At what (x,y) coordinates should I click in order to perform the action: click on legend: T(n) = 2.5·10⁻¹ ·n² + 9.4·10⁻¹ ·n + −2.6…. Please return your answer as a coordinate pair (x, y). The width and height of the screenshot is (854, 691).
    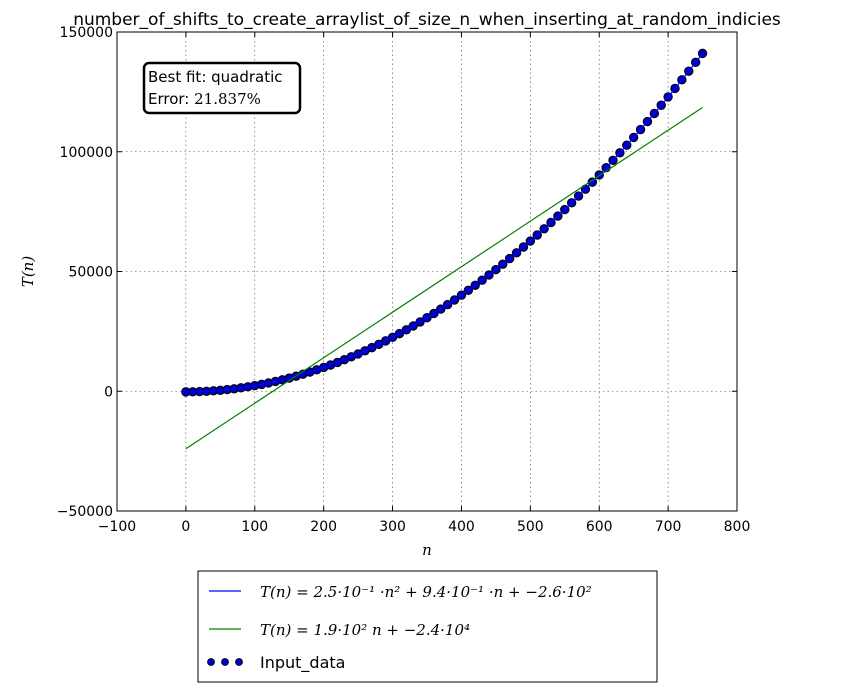
    Looking at the image, I should click on (427, 626).